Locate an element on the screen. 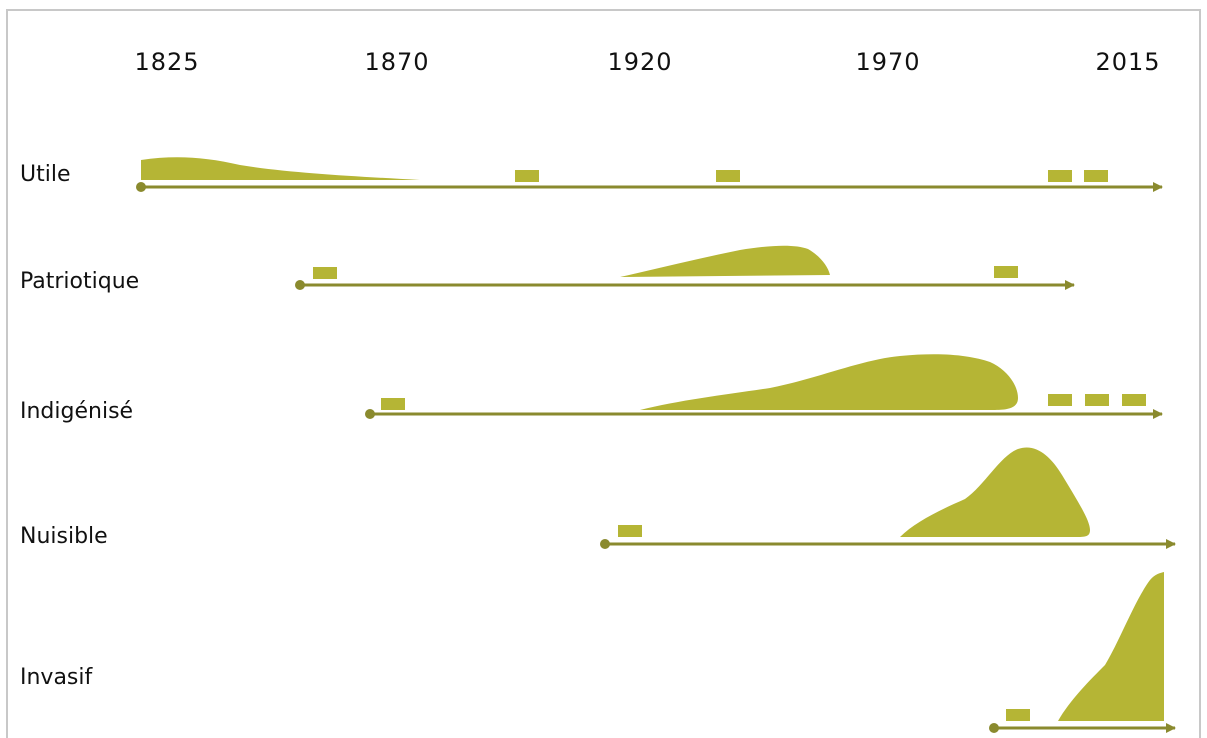 The image size is (1207, 738). row-utile is located at coordinates (649, 174).